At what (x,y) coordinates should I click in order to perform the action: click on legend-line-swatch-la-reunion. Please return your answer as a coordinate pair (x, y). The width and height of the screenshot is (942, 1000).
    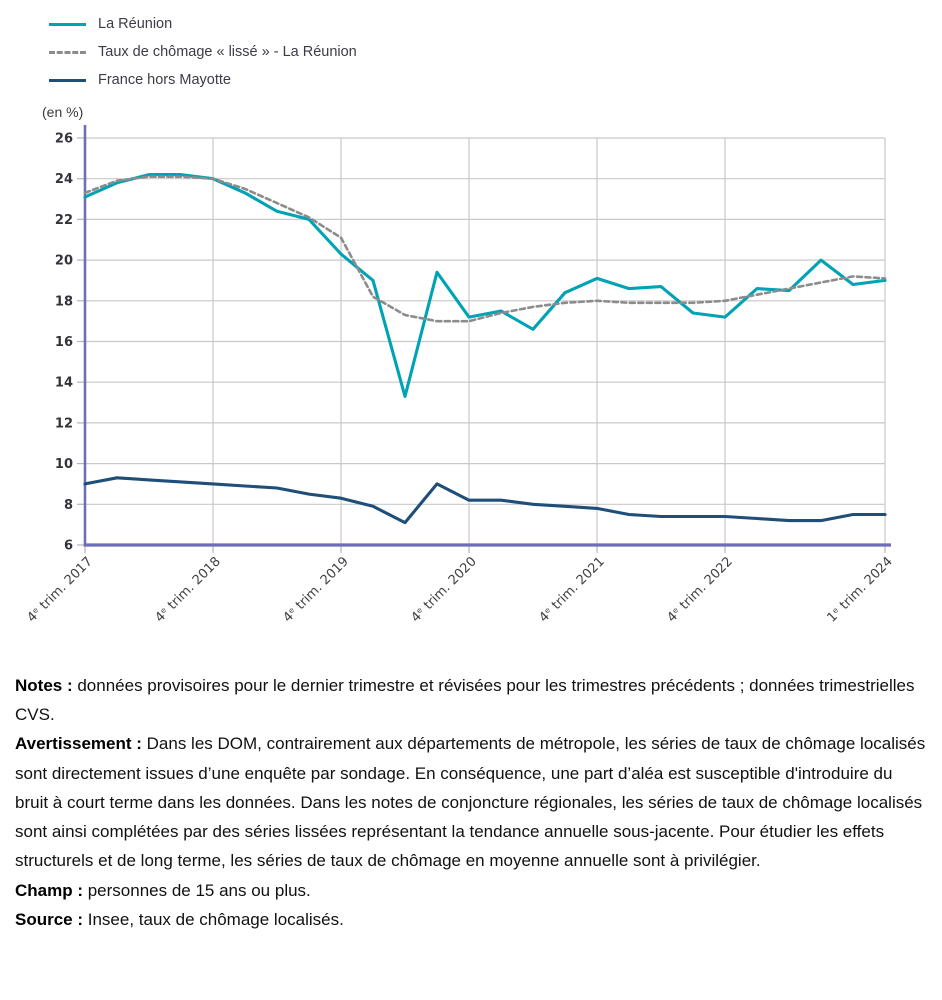
    Looking at the image, I should click on (67, 24).